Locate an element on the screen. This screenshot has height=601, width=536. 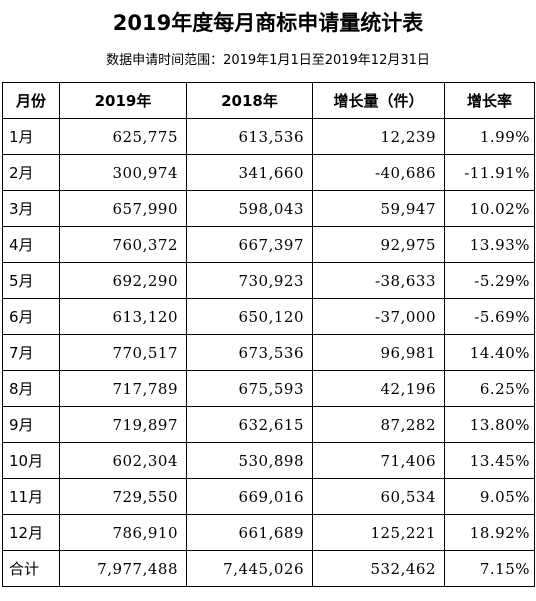
cell-2018: 650,120 is located at coordinates (249, 316).